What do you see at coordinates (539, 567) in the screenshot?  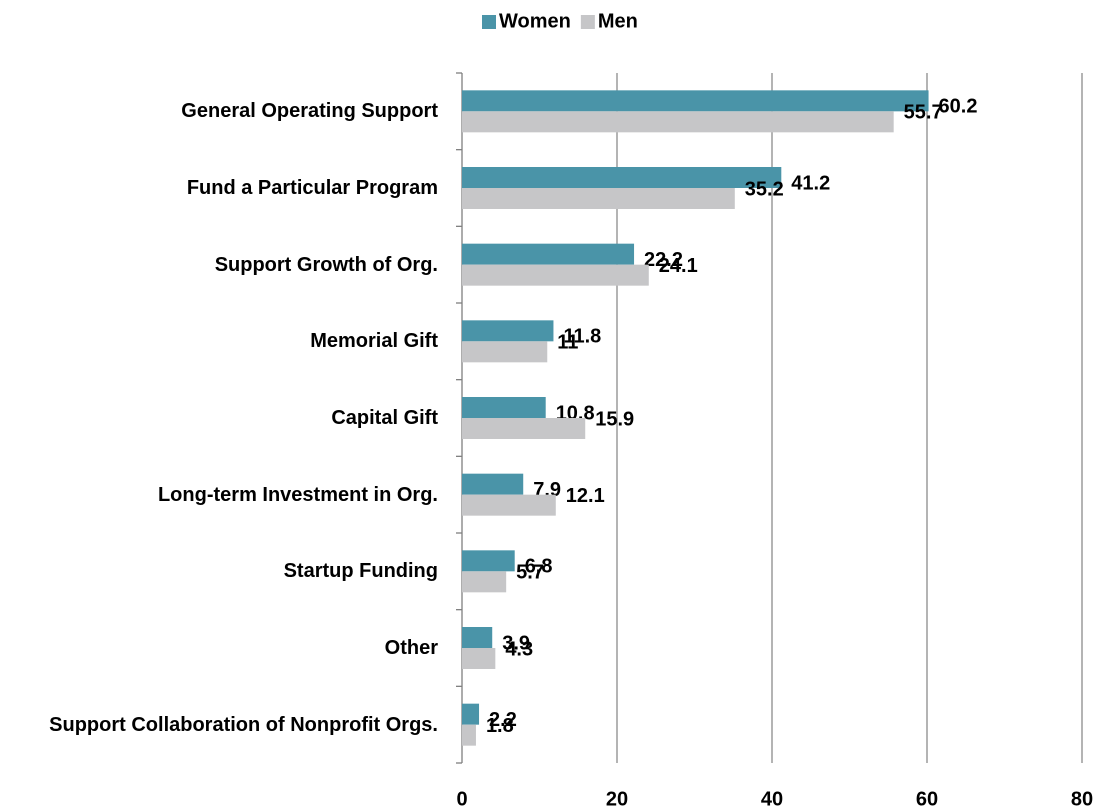 I see `data-label: 6.8` at bounding box center [539, 567].